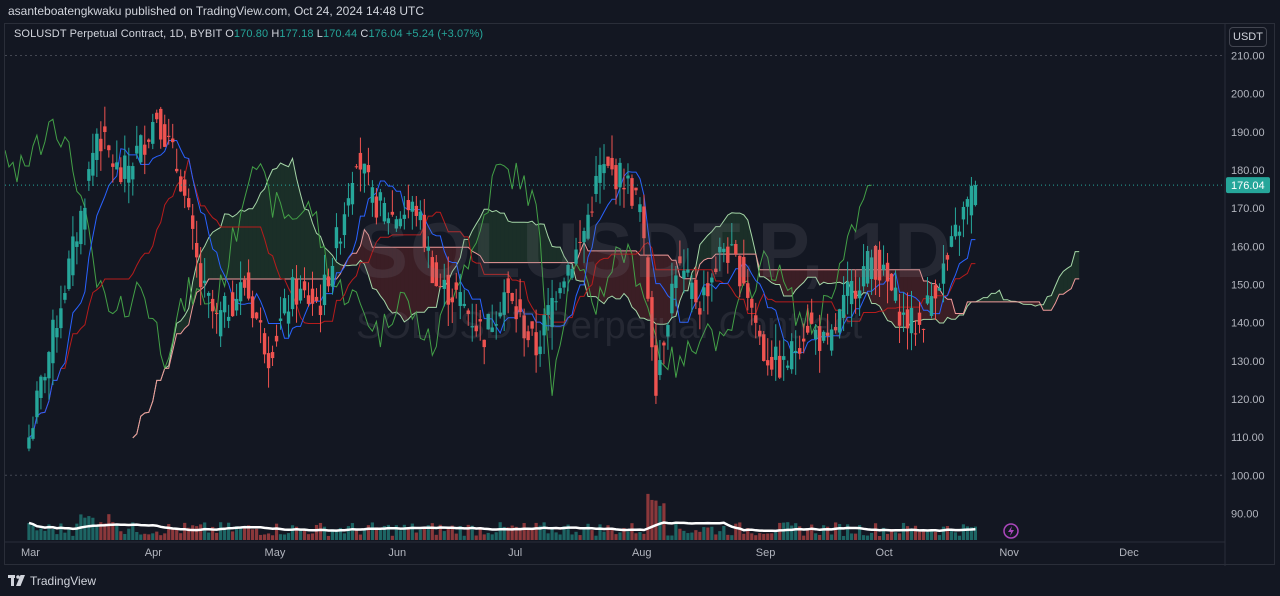 The image size is (1280, 596). Describe the element at coordinates (52, 581) in the screenshot. I see `tradingview-logo: TradingView` at that location.